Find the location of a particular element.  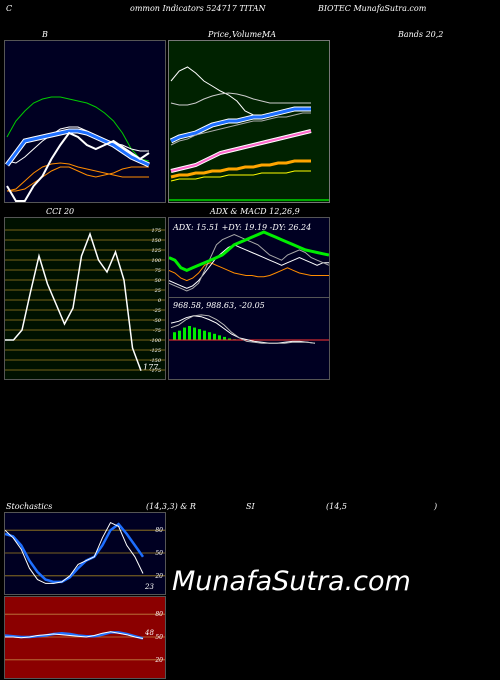

cci-tick-label: 175 is located at coordinates (156, 231).